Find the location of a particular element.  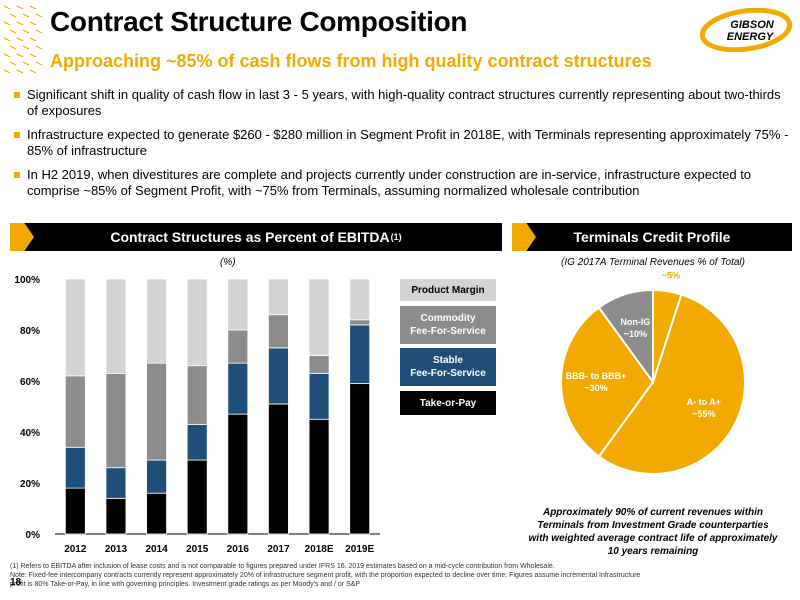

page-title: Contract Structure Composition is located at coordinates (259, 21).